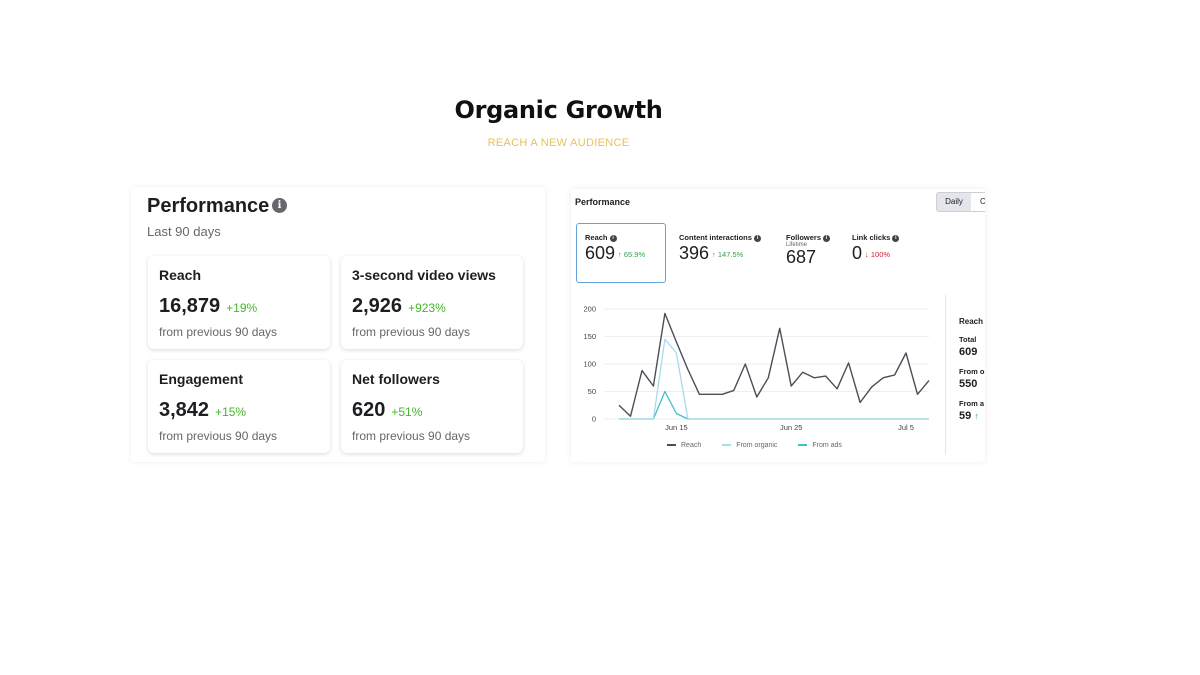 The image size is (1200, 675). Describe the element at coordinates (804, 237) in the screenshot. I see `metric-label: Followers` at that location.